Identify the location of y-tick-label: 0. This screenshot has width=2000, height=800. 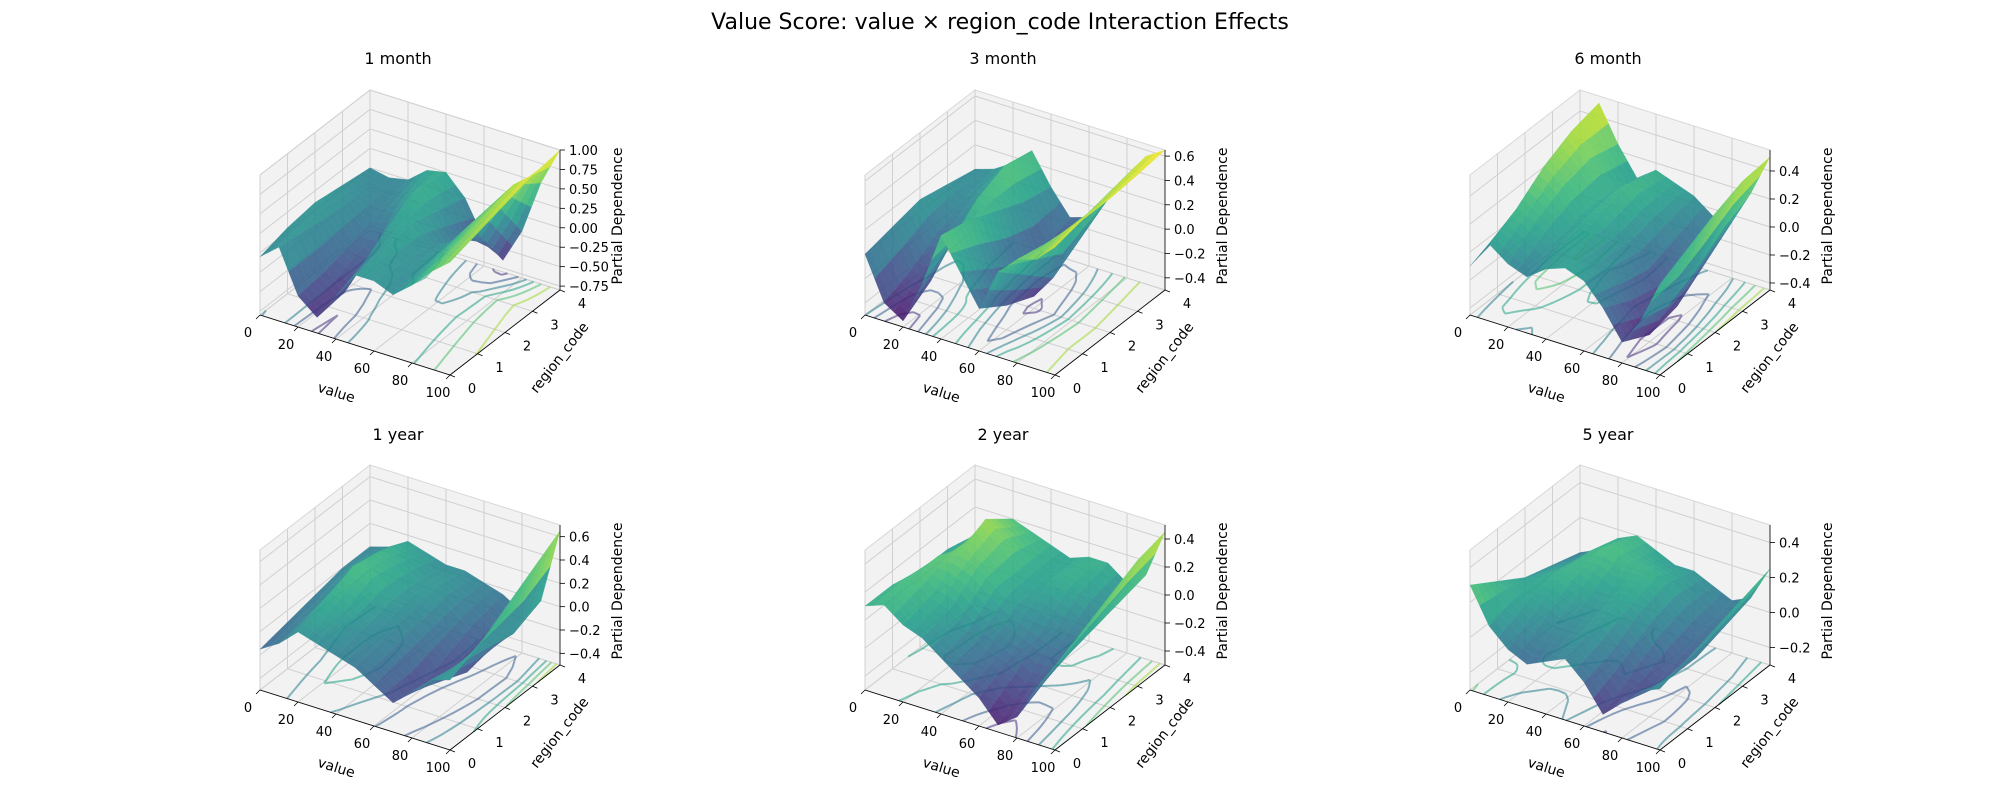
(472, 764).